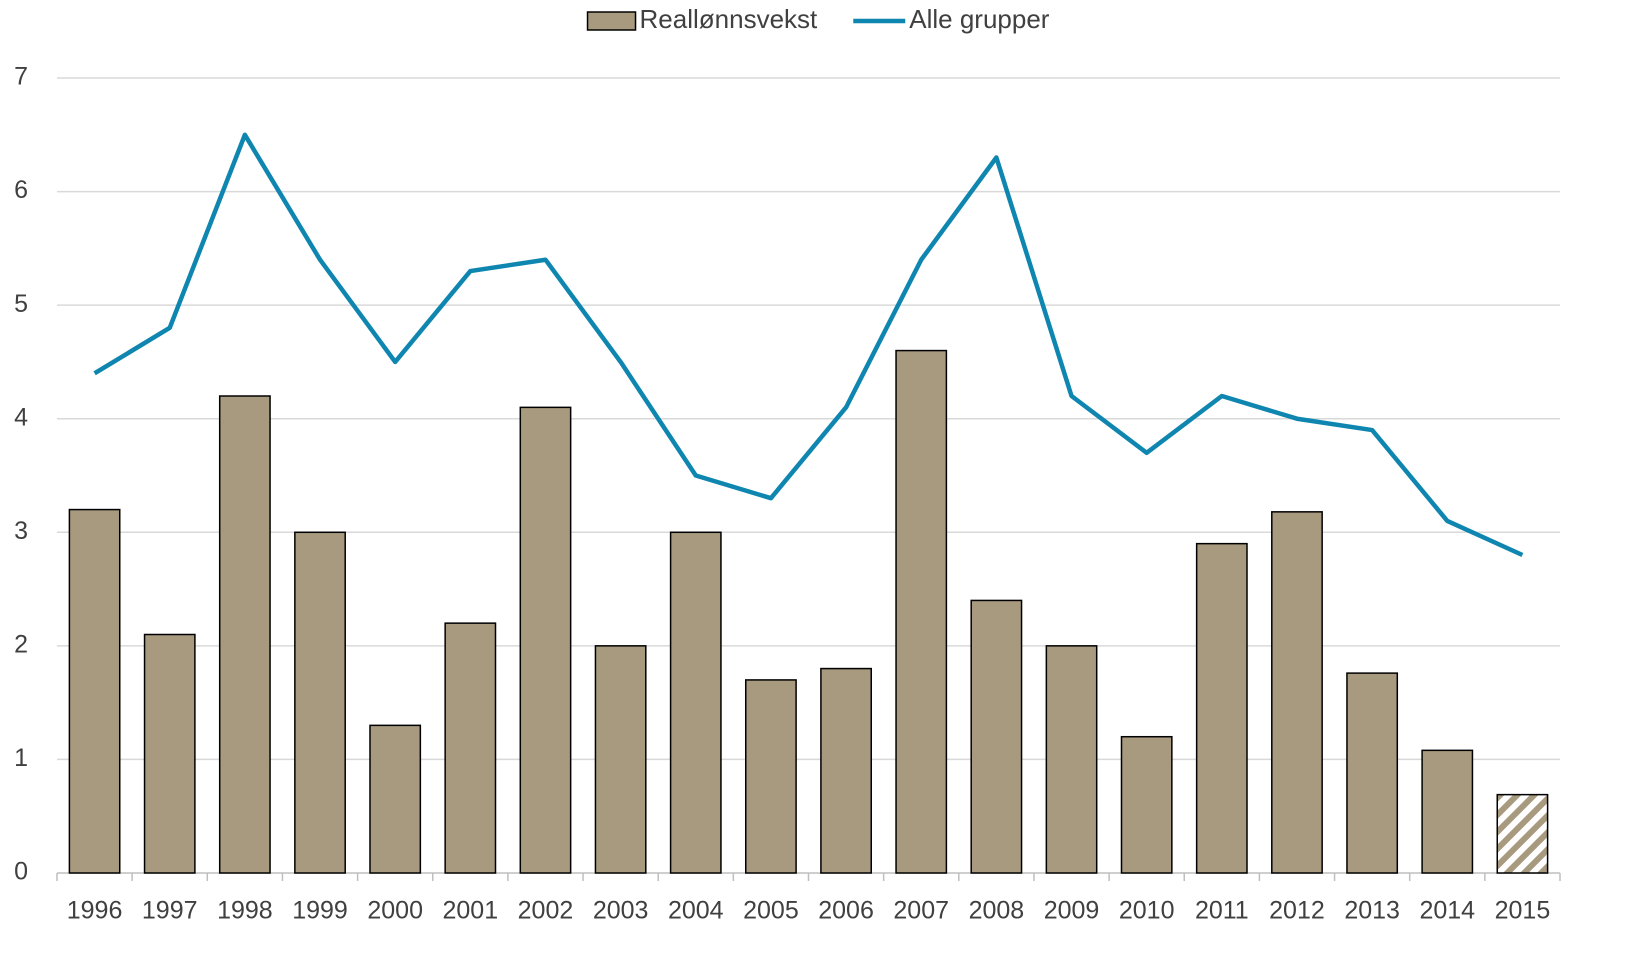 The image size is (1645, 973). Describe the element at coordinates (1222, 911) in the screenshot. I see `x-tick-label: 2011` at that location.